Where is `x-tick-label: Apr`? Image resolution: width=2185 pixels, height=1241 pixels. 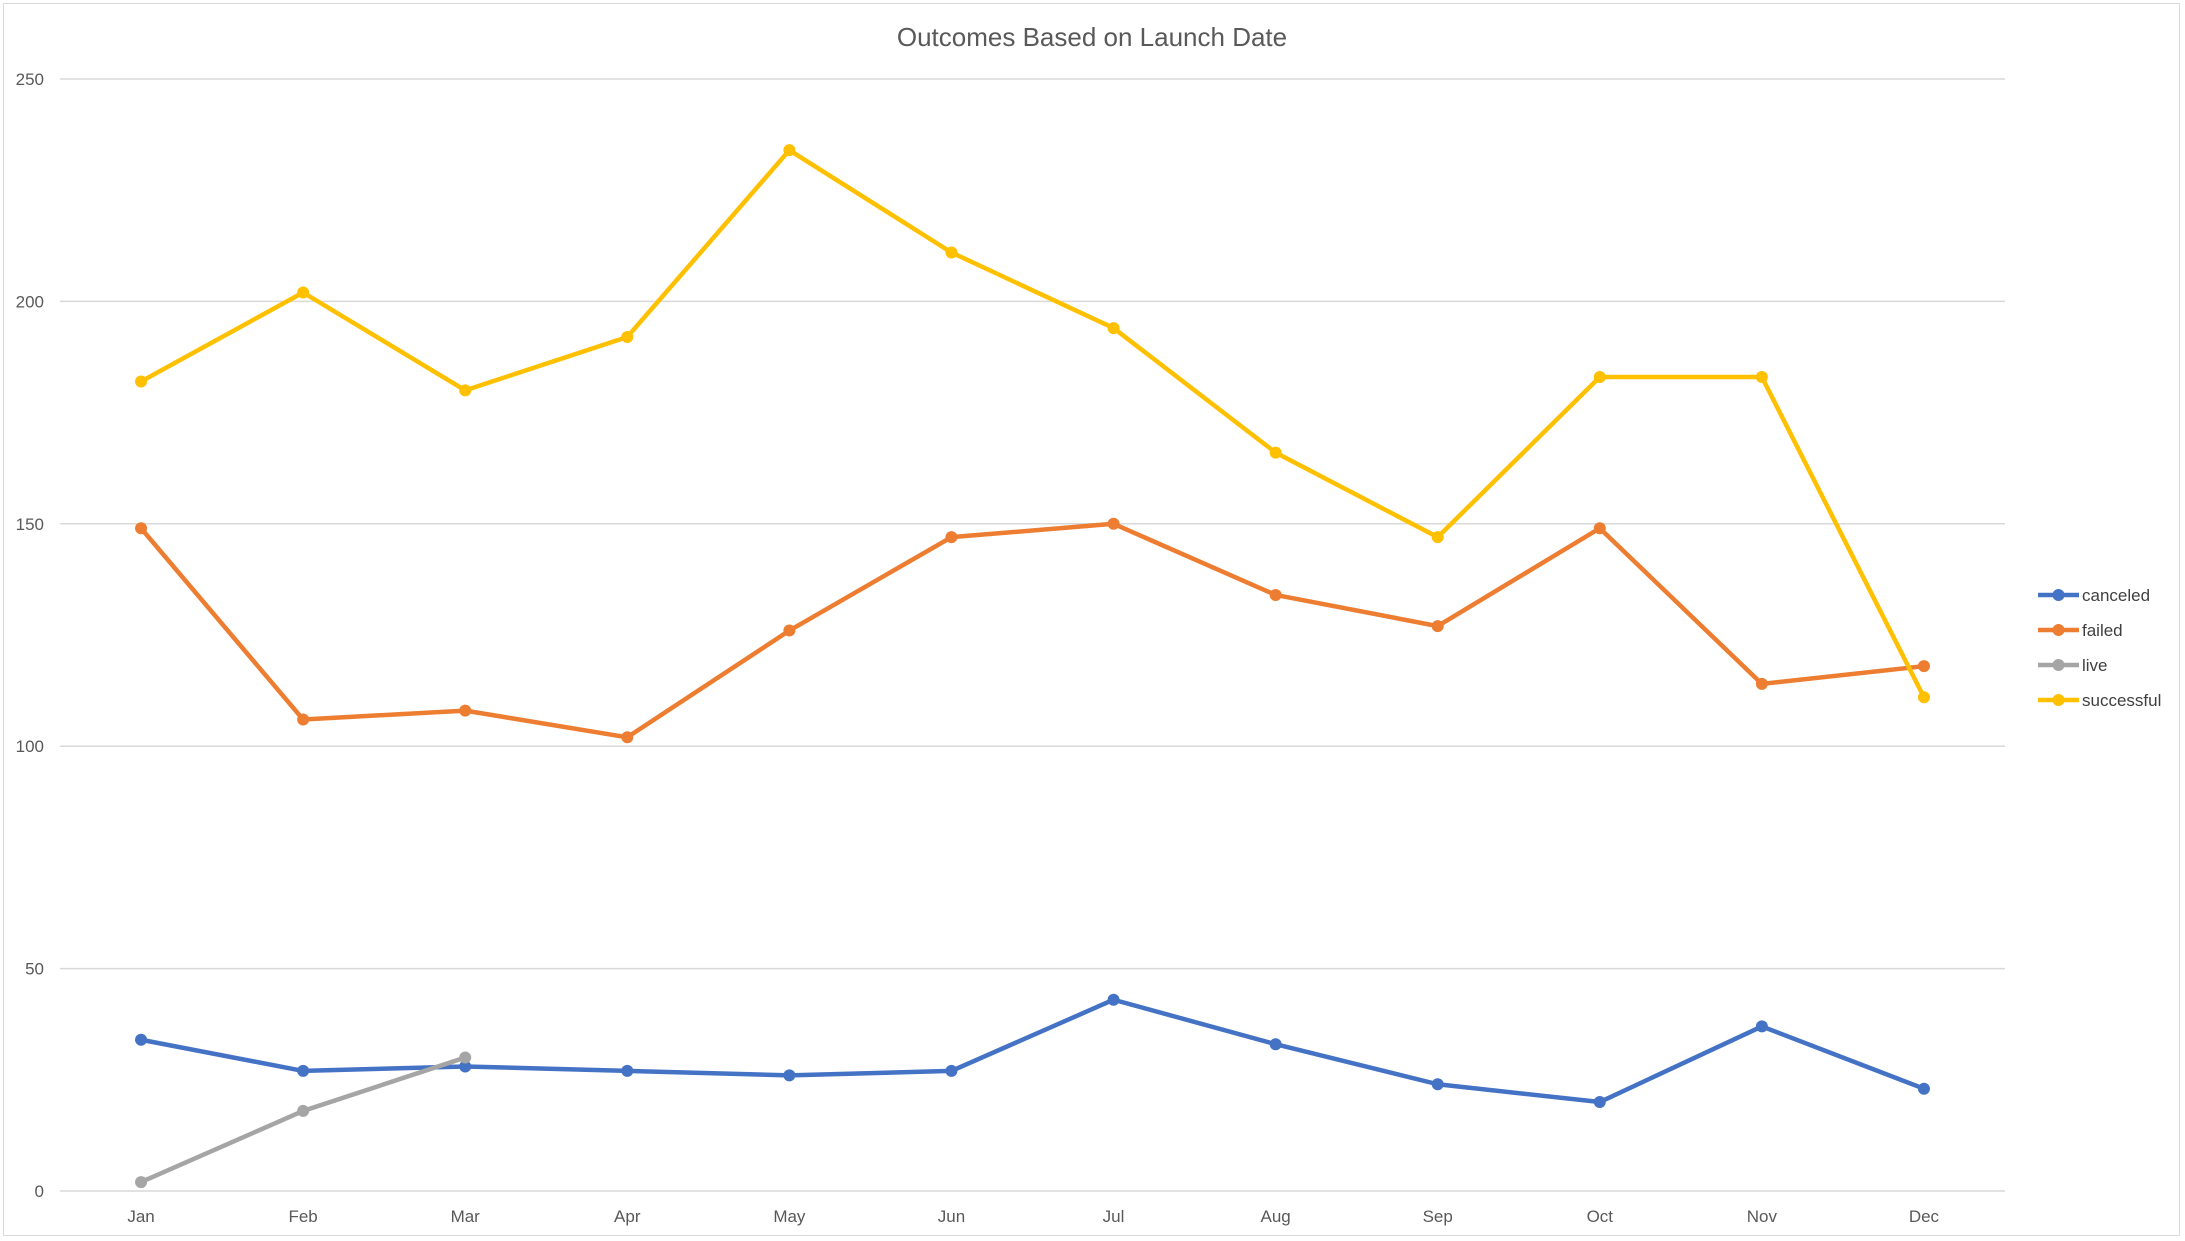 x-tick-label: Apr is located at coordinates (627, 1216).